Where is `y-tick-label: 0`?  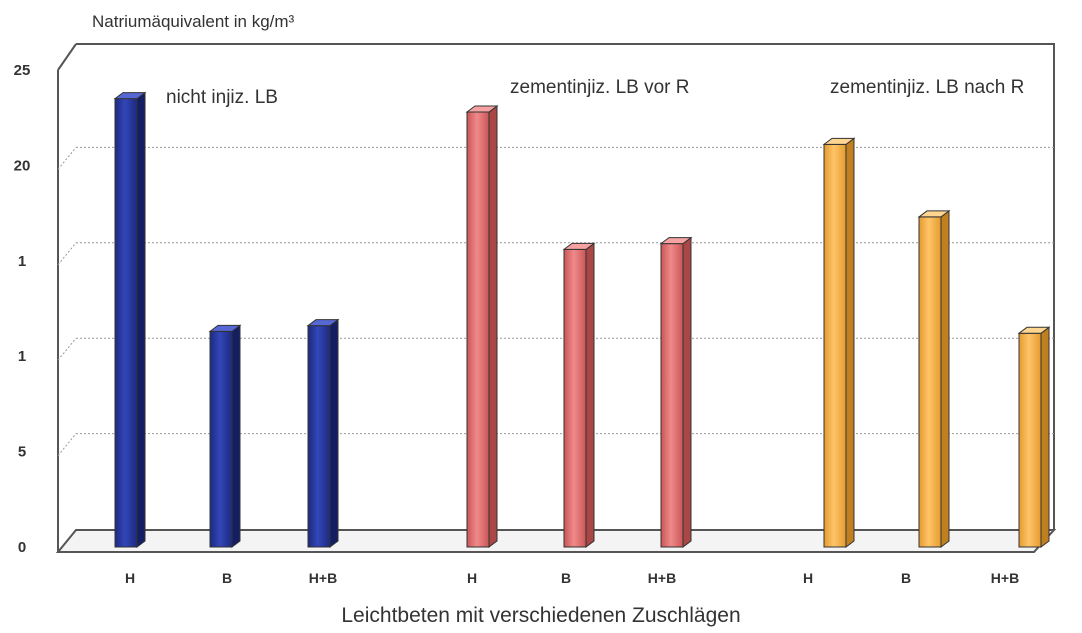 y-tick-label: 0 is located at coordinates (22, 547).